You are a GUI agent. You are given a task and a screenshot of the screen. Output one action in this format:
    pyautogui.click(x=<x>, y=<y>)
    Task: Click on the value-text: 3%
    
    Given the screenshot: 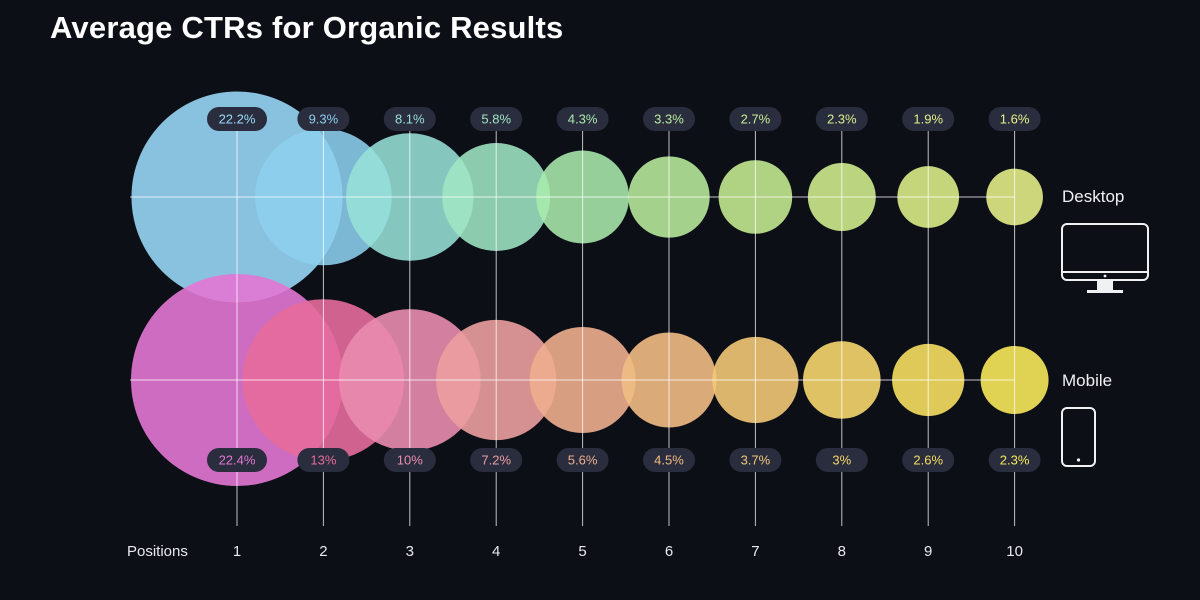 What is the action you would take?
    pyautogui.click(x=841, y=460)
    